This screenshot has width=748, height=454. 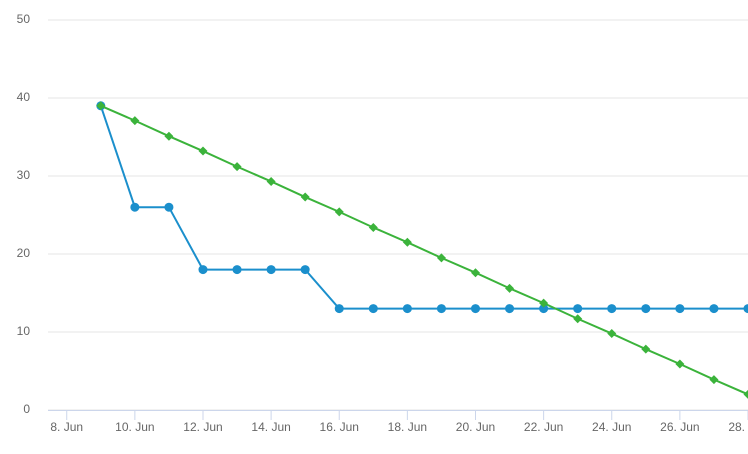 I want to click on x-tick-label: 22. Jun, so click(x=543, y=427).